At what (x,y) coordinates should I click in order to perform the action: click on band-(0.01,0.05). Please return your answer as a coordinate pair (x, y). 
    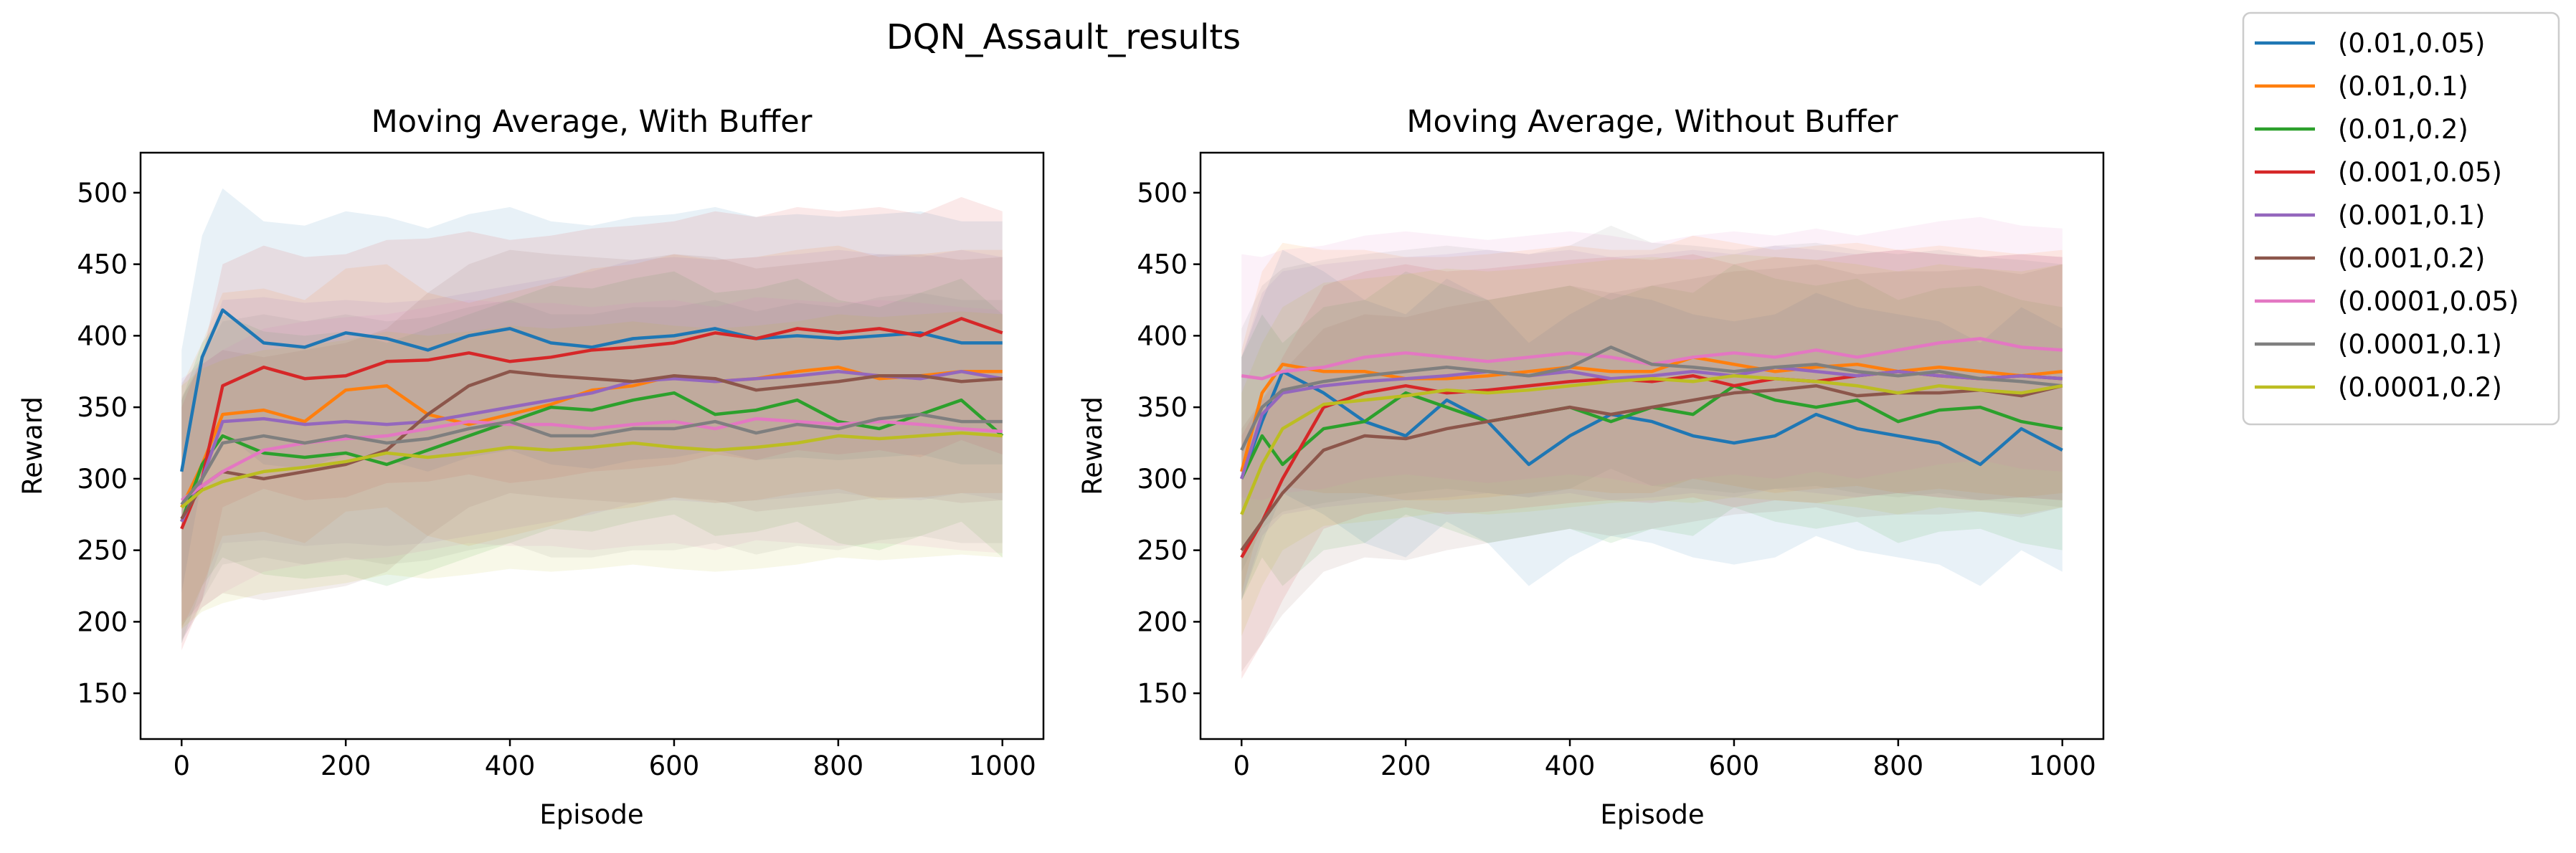
    Looking at the image, I should click on (1652, 425).